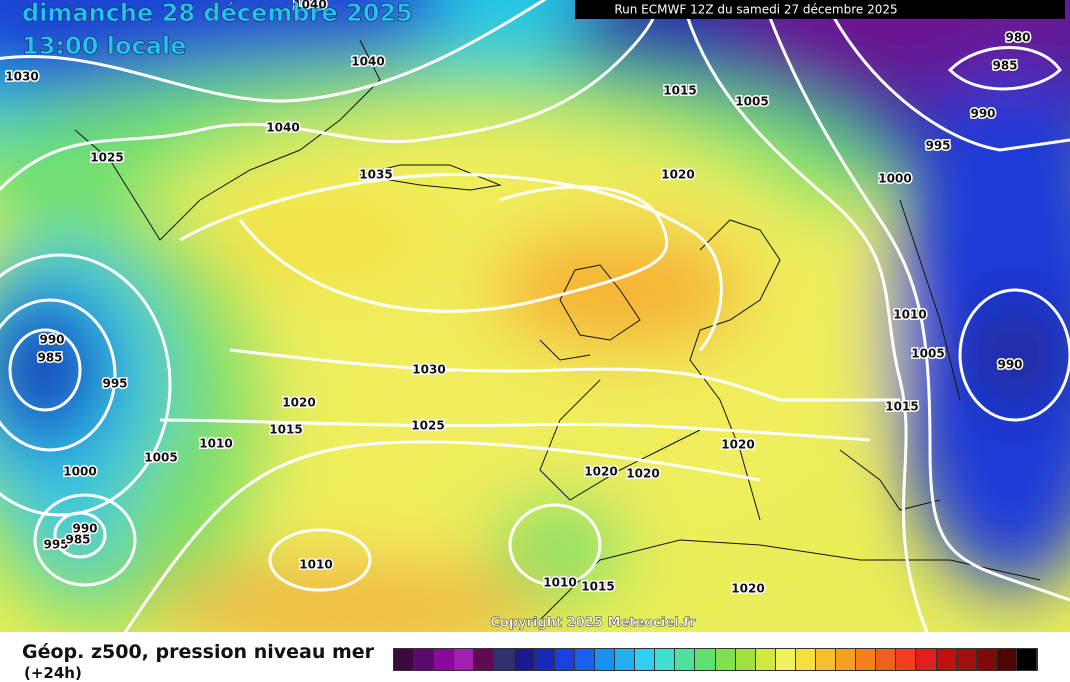  I want to click on map-subtitle: 13:00 locale, so click(104, 46).